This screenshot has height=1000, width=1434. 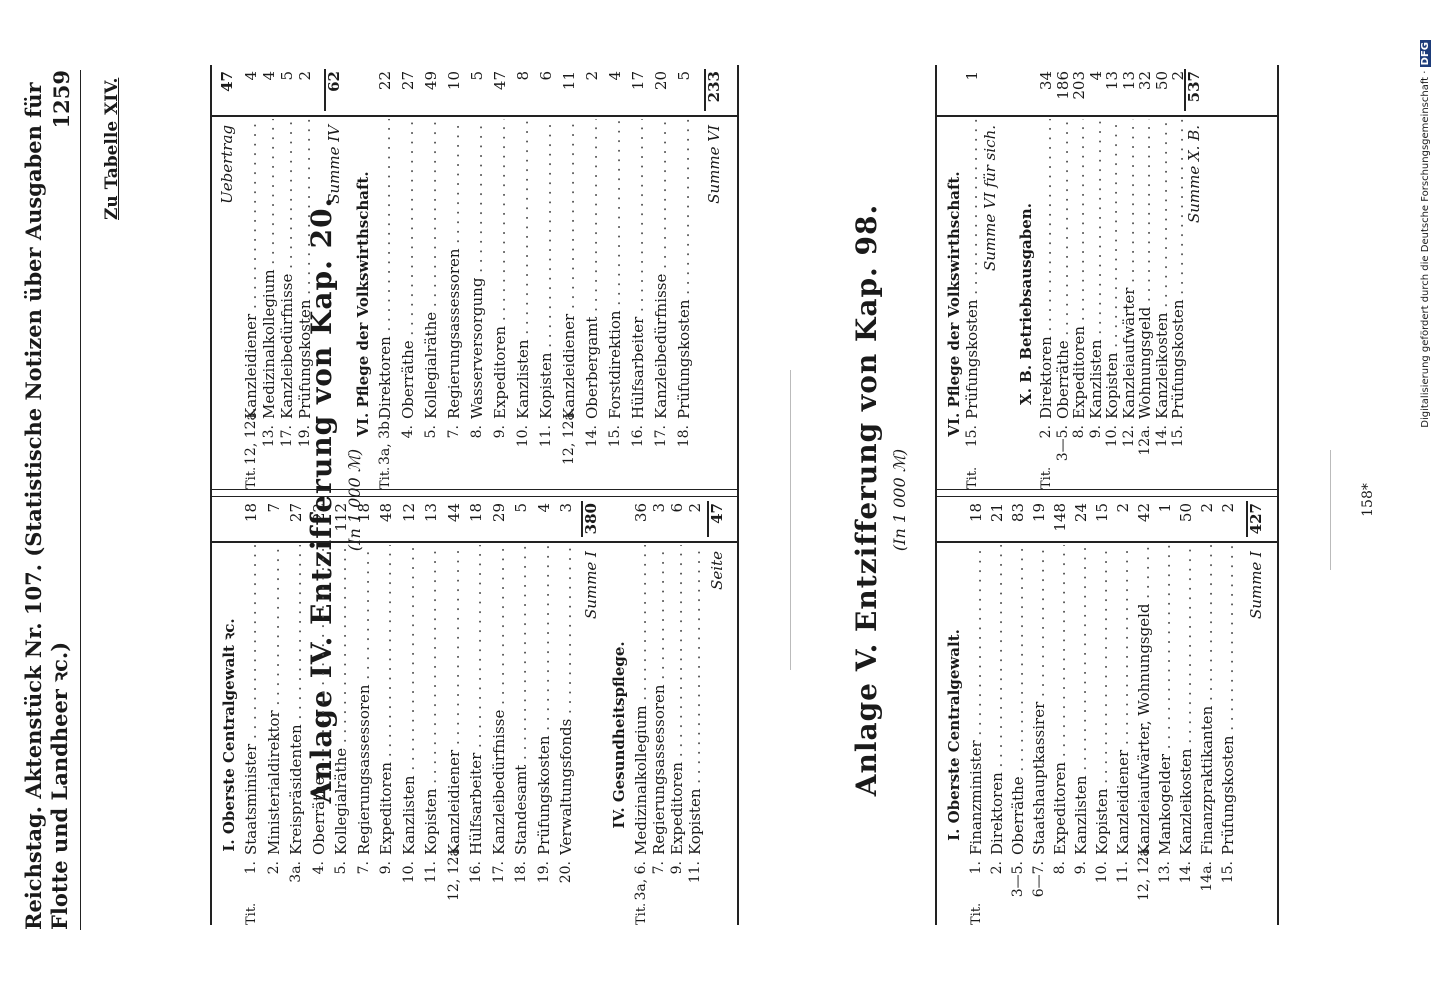 I want to click on row-value: 49, so click(x=431, y=81).